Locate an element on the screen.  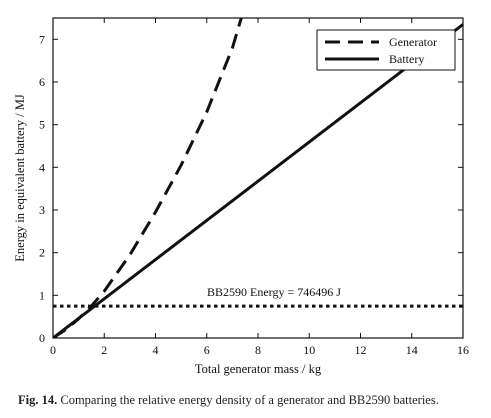
figure-label: Fig. 14. is located at coordinates (38, 400).